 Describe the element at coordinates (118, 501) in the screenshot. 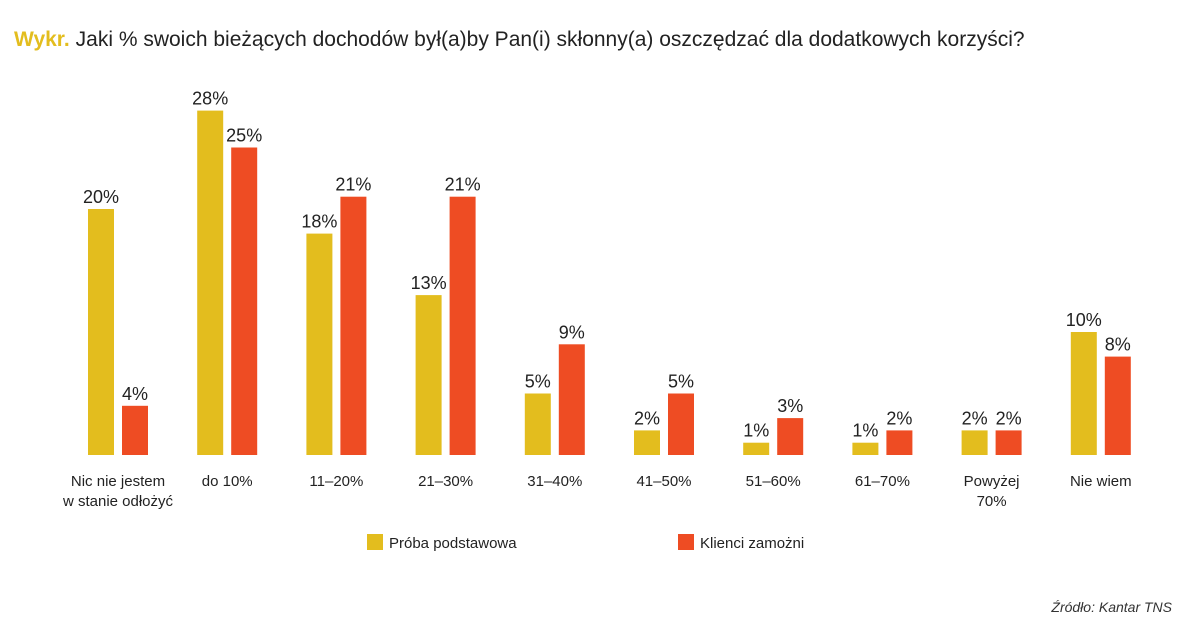

I see `category-label: w stanie odłożyć` at that location.